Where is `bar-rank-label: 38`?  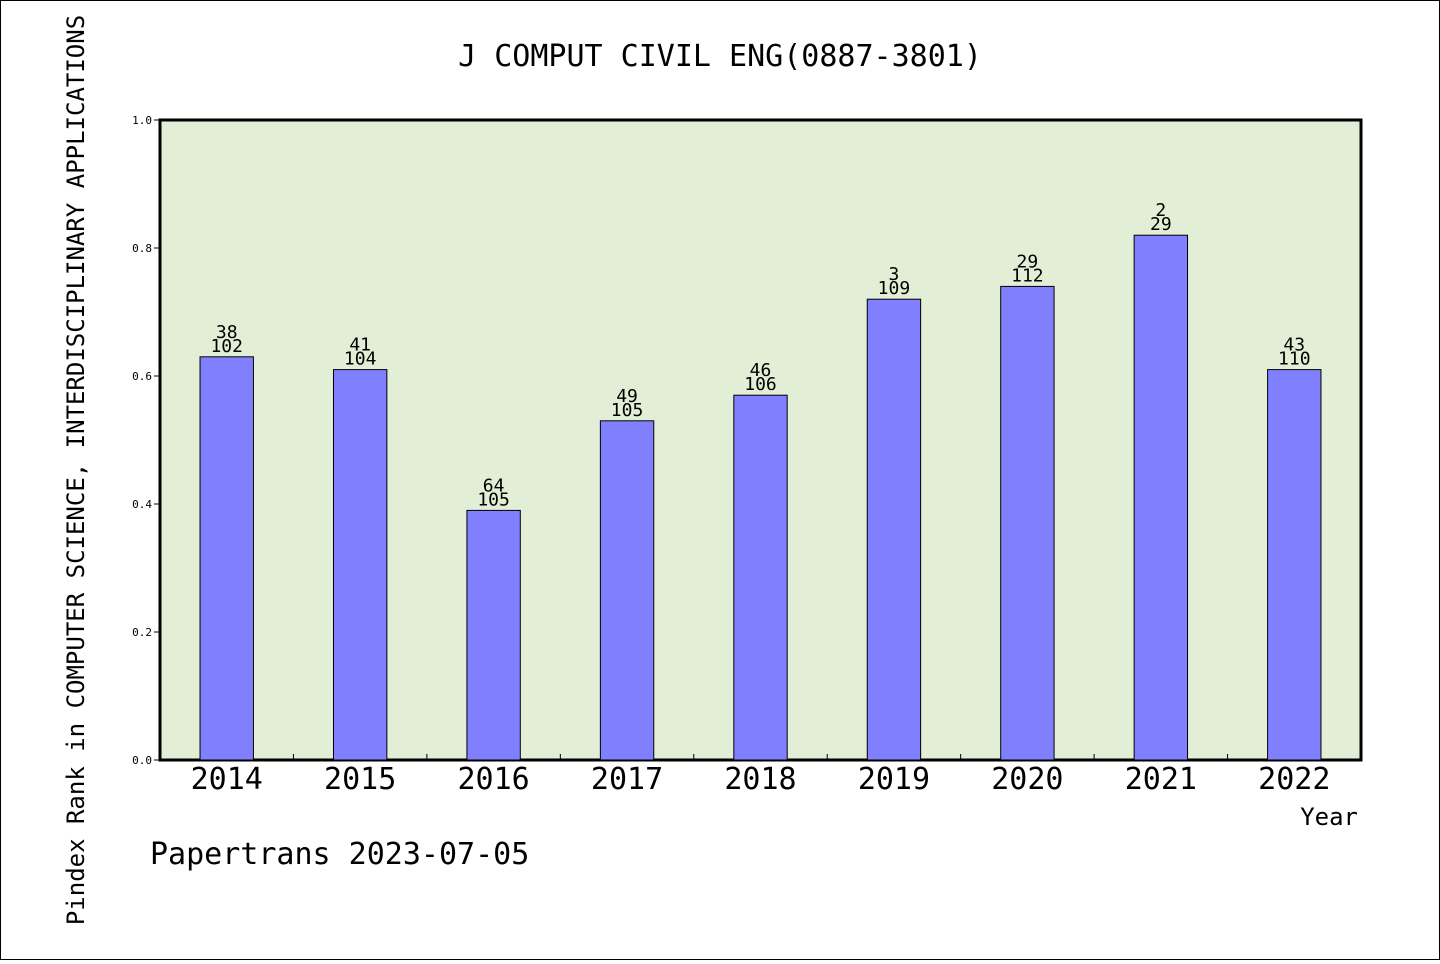
bar-rank-label: 38 is located at coordinates (227, 332).